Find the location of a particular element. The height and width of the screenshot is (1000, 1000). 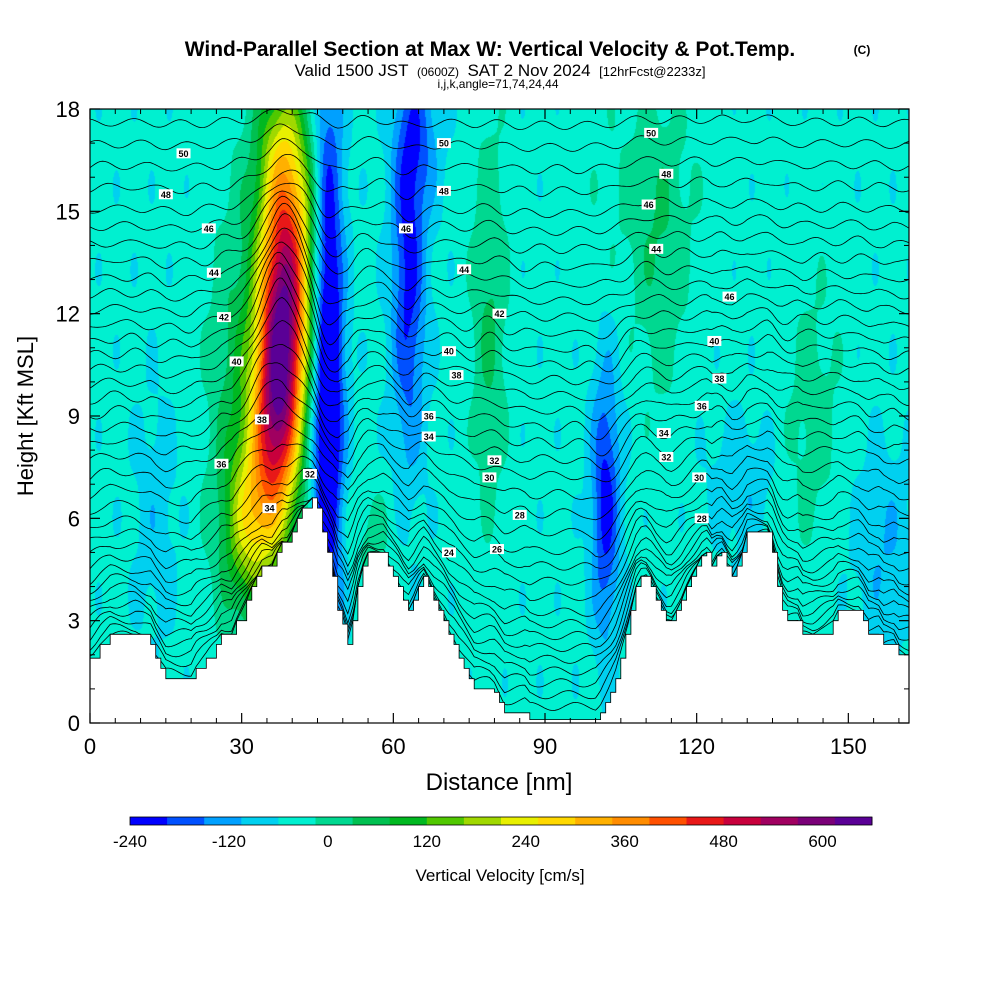

isentrope-label-text: 38 is located at coordinates (719, 379).